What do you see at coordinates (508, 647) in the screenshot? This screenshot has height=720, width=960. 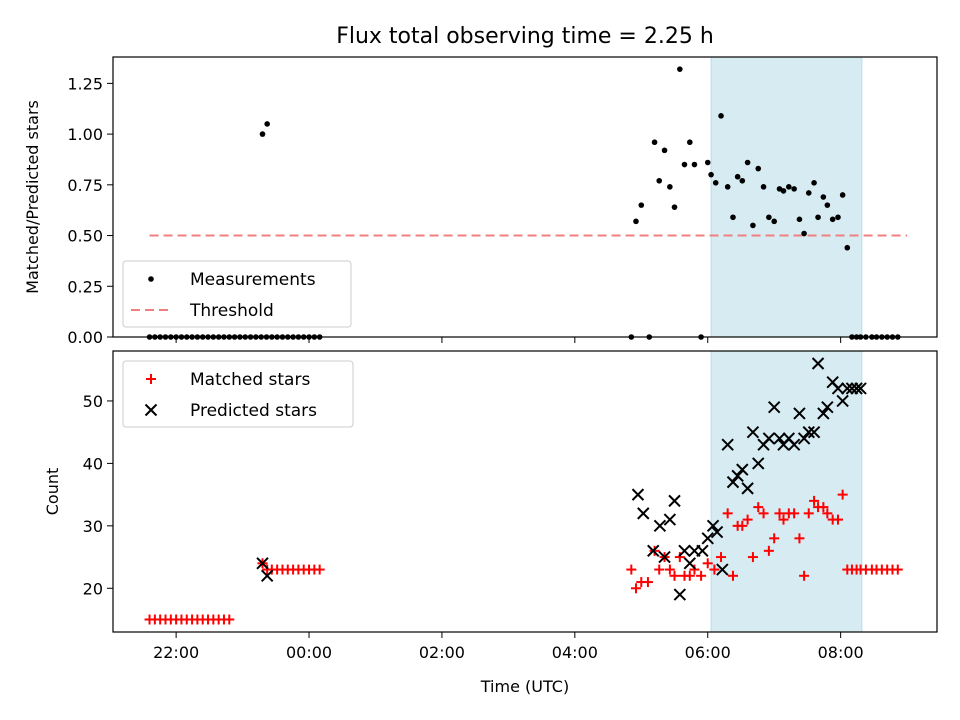 I see `bottom-panel-x-ticks: 22:00 00:00 02:00 04:00 06:00 08:00` at bounding box center [508, 647].